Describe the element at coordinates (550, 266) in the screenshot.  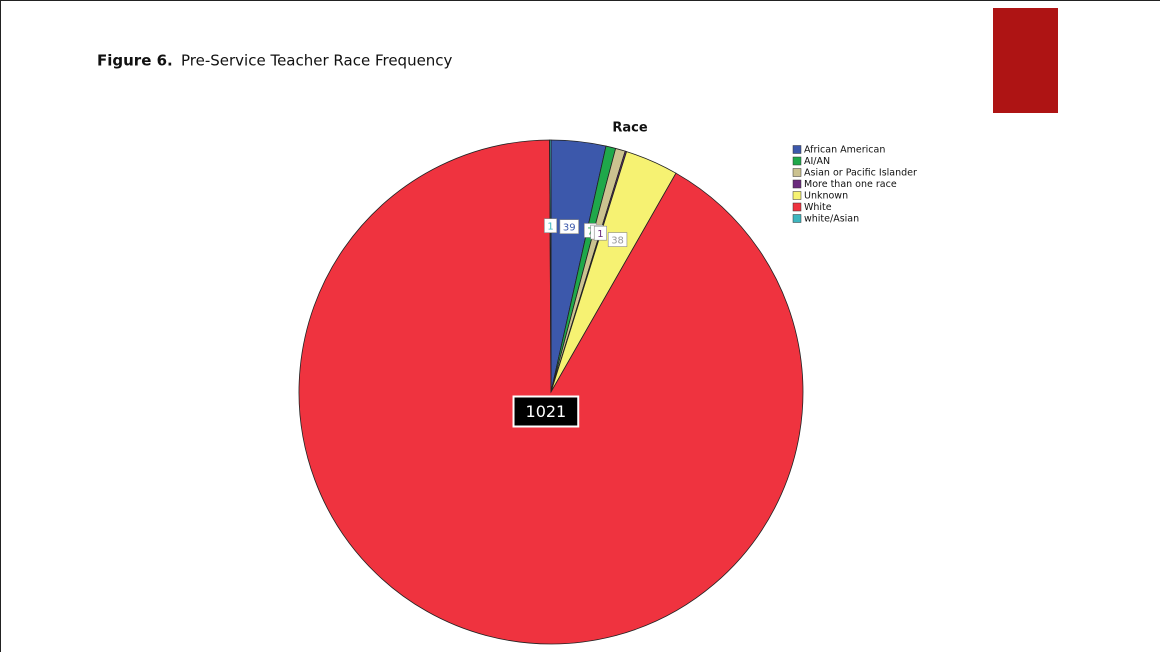
I see `pie-slice` at that location.